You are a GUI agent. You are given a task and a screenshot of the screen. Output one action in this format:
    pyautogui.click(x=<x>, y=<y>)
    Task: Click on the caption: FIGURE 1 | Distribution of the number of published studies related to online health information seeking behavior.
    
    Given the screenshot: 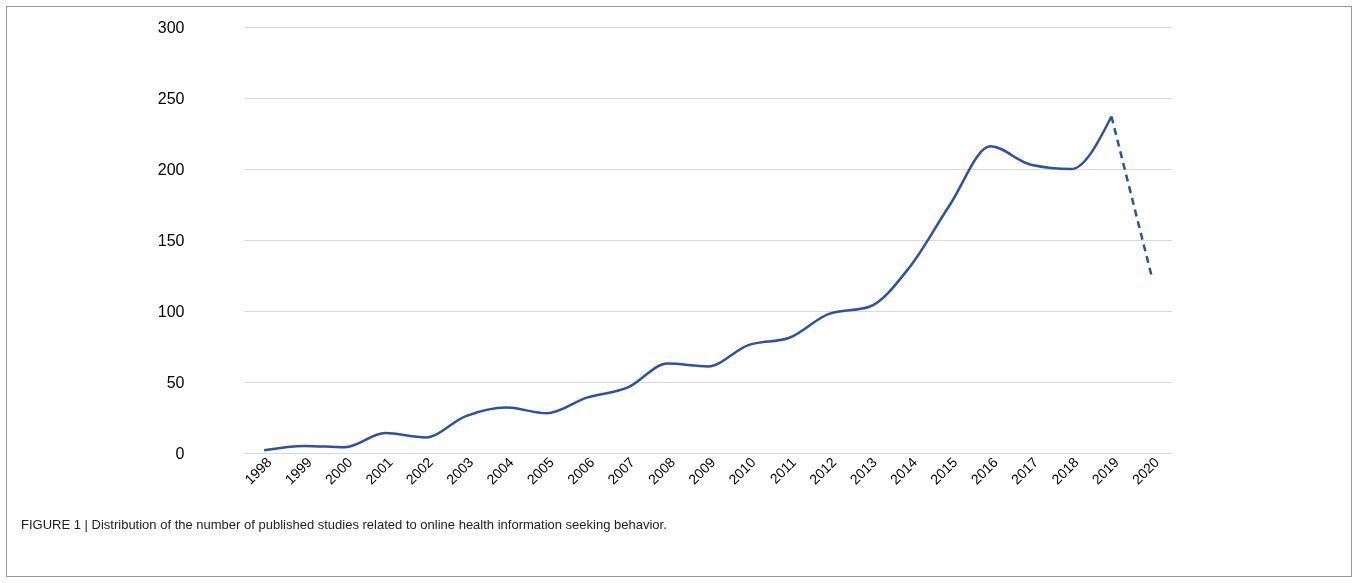 What is the action you would take?
    pyautogui.click(x=344, y=524)
    